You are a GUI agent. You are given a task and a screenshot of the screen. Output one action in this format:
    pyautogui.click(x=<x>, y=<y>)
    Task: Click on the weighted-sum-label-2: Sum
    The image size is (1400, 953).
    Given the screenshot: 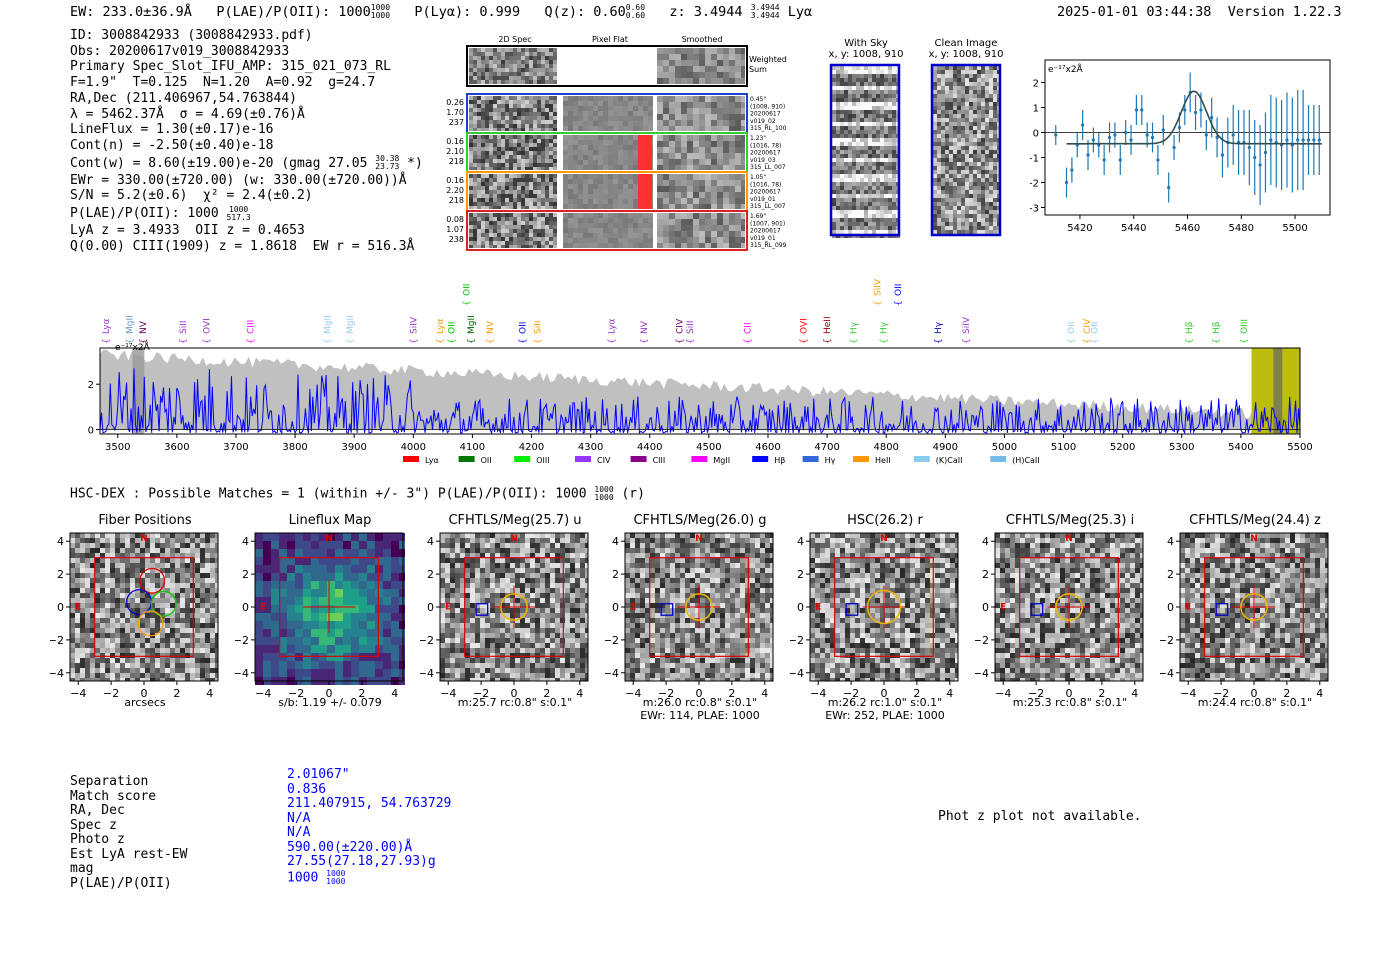 What is the action you would take?
    pyautogui.click(x=758, y=69)
    